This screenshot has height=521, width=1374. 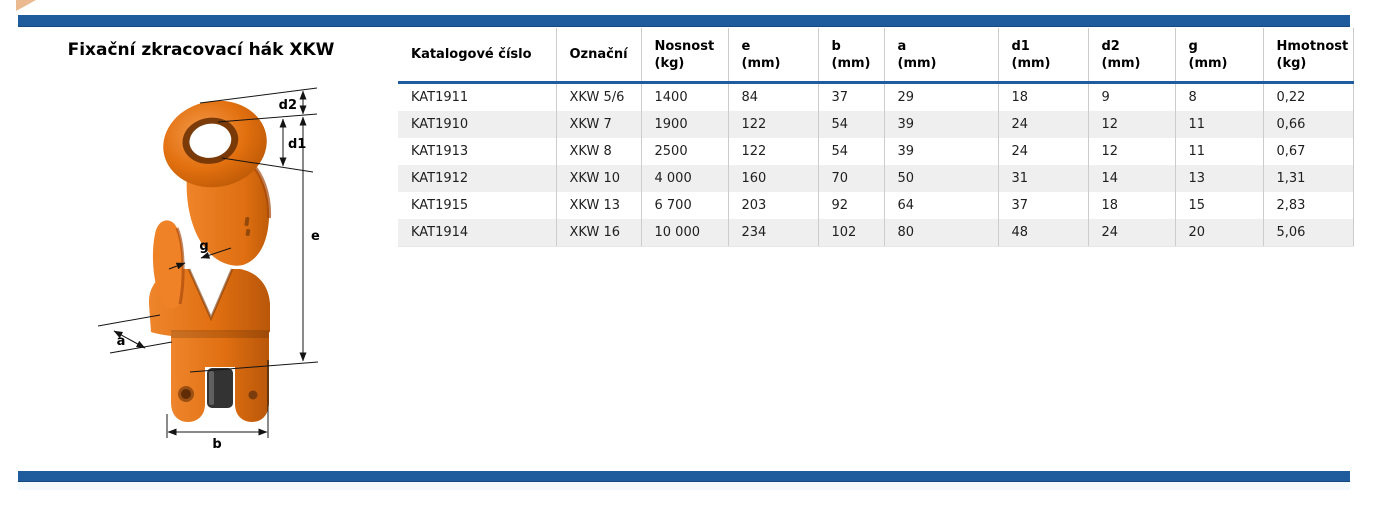 What do you see at coordinates (1308, 178) in the screenshot?
I see `table-cell: 1,31` at bounding box center [1308, 178].